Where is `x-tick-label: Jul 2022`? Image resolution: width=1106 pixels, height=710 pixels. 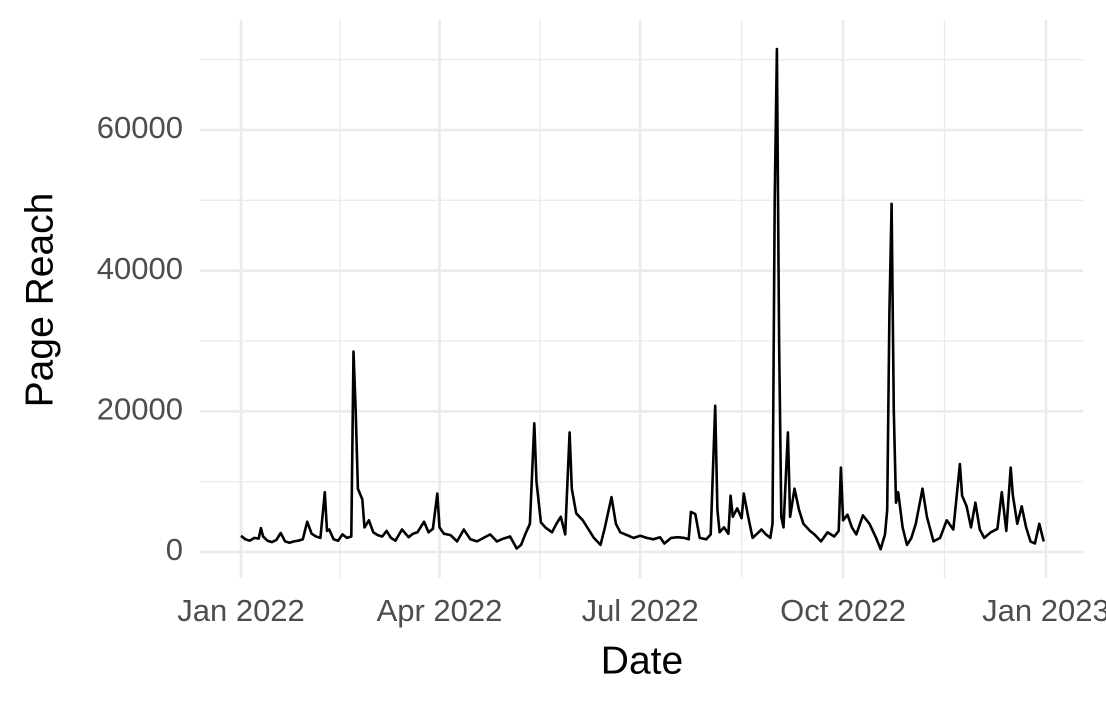 x-tick-label: Jul 2022 is located at coordinates (640, 610).